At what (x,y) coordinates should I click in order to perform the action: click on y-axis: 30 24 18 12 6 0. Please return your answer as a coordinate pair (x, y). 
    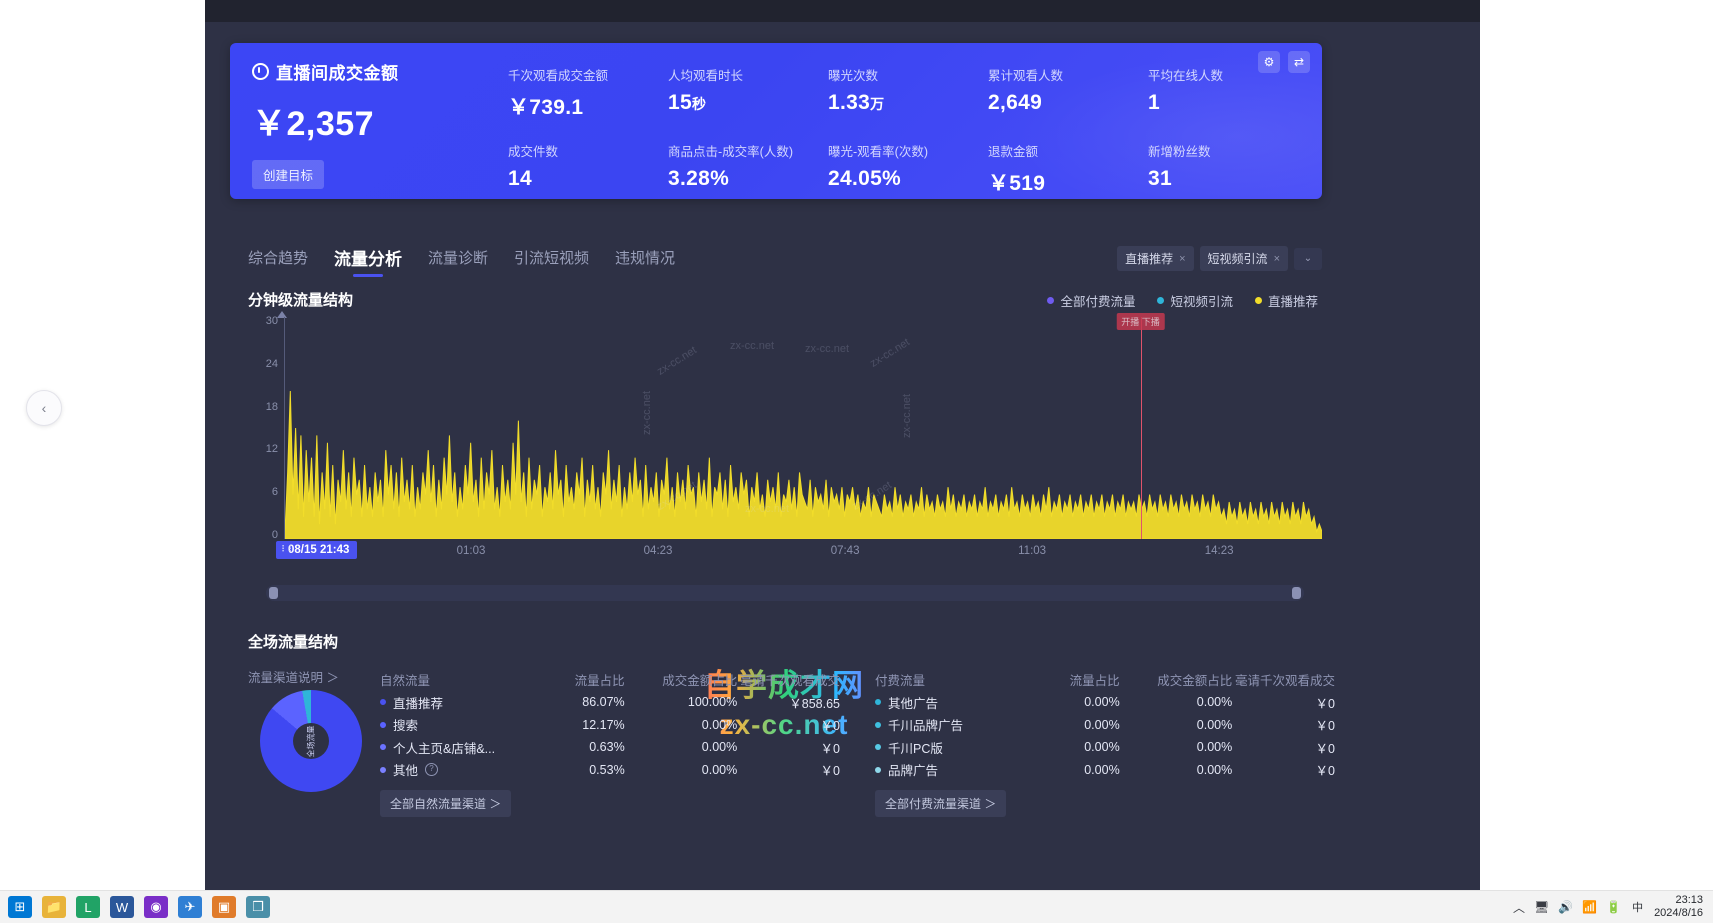
    Looking at the image, I should click on (265, 428).